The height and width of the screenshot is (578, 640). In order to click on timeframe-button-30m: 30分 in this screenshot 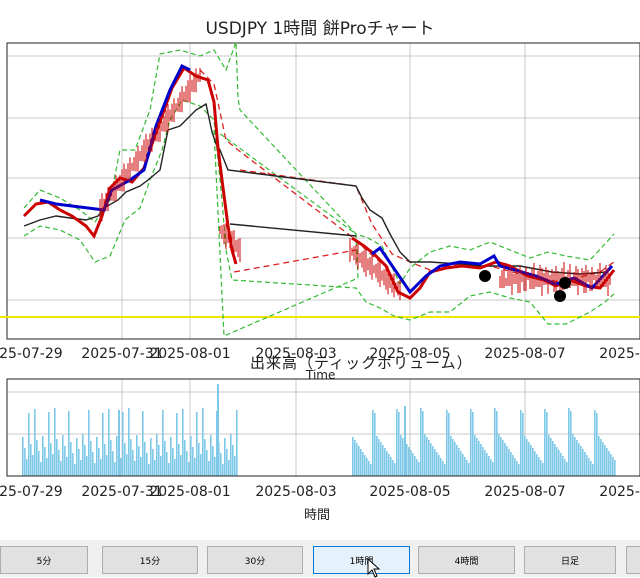, I will do `click(255, 560)`.